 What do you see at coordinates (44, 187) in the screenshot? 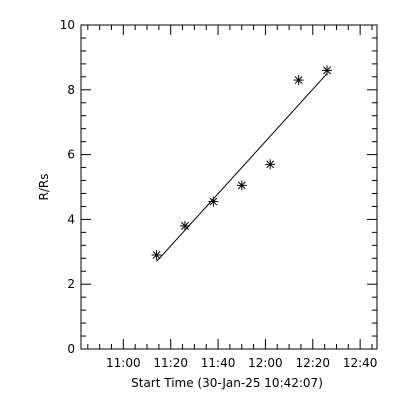
I see `y-axis-label: R/Rs` at bounding box center [44, 187].